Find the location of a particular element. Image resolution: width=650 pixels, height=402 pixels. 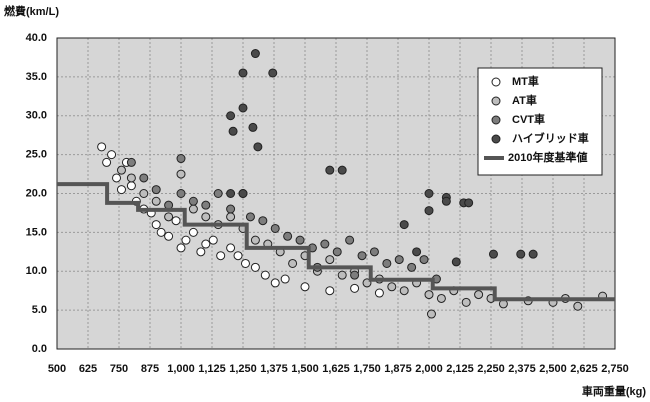

y-tick-label: 5.0 is located at coordinates (39, 310).